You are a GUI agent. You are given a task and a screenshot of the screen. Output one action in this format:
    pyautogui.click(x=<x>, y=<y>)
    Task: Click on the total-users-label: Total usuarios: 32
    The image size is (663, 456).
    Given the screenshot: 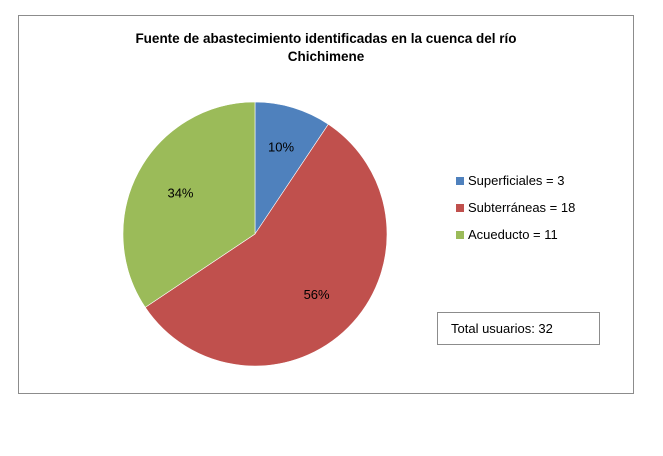 What is the action you would take?
    pyautogui.click(x=502, y=328)
    